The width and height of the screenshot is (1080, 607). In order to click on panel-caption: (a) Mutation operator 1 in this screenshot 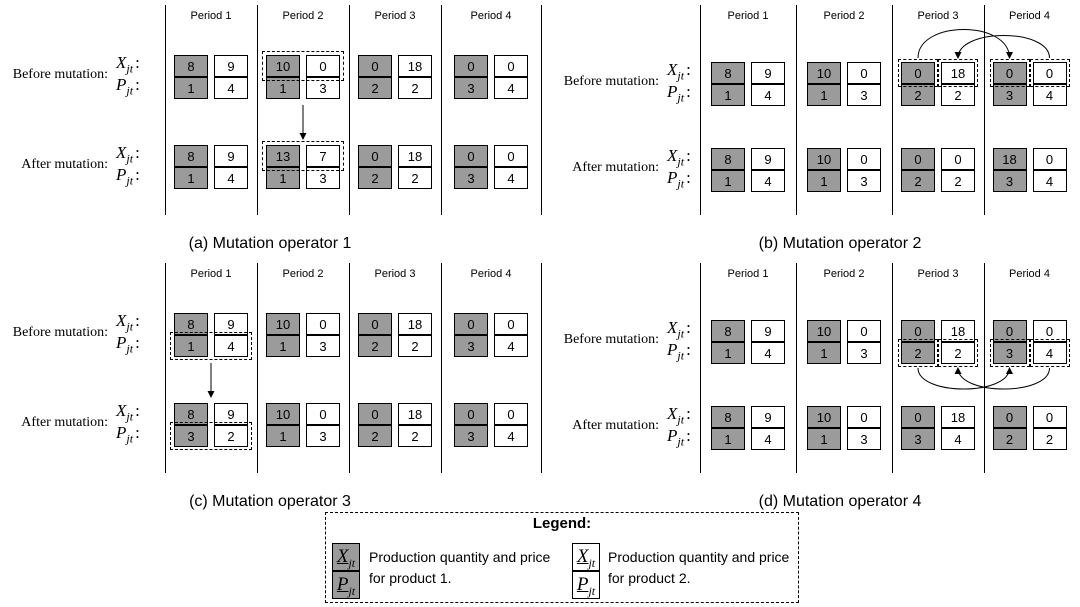, I will do `click(270, 243)`.